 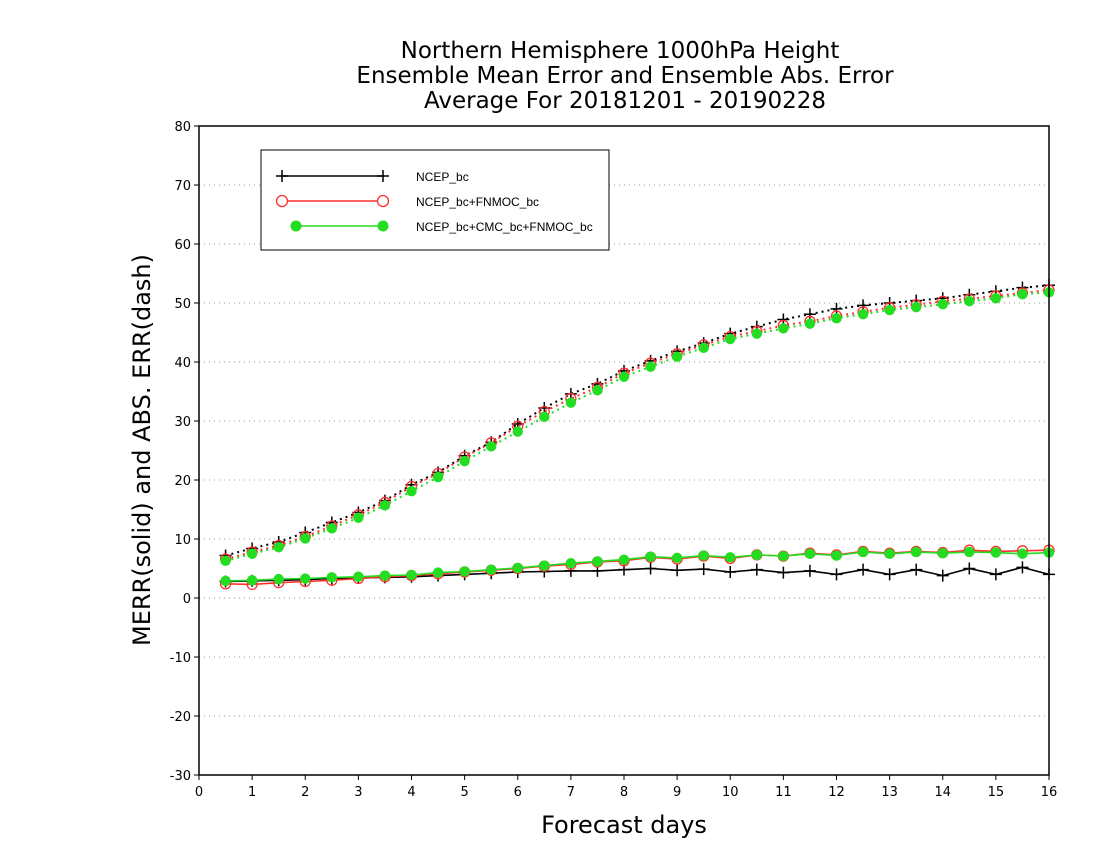 I want to click on x-tick-label: 8, so click(x=624, y=792).